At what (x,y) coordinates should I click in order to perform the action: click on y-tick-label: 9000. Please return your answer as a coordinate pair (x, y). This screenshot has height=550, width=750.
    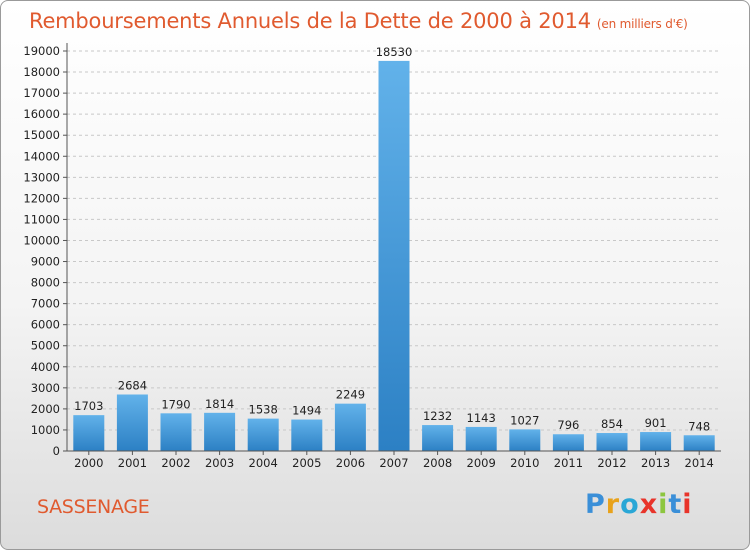
    Looking at the image, I should click on (45, 262).